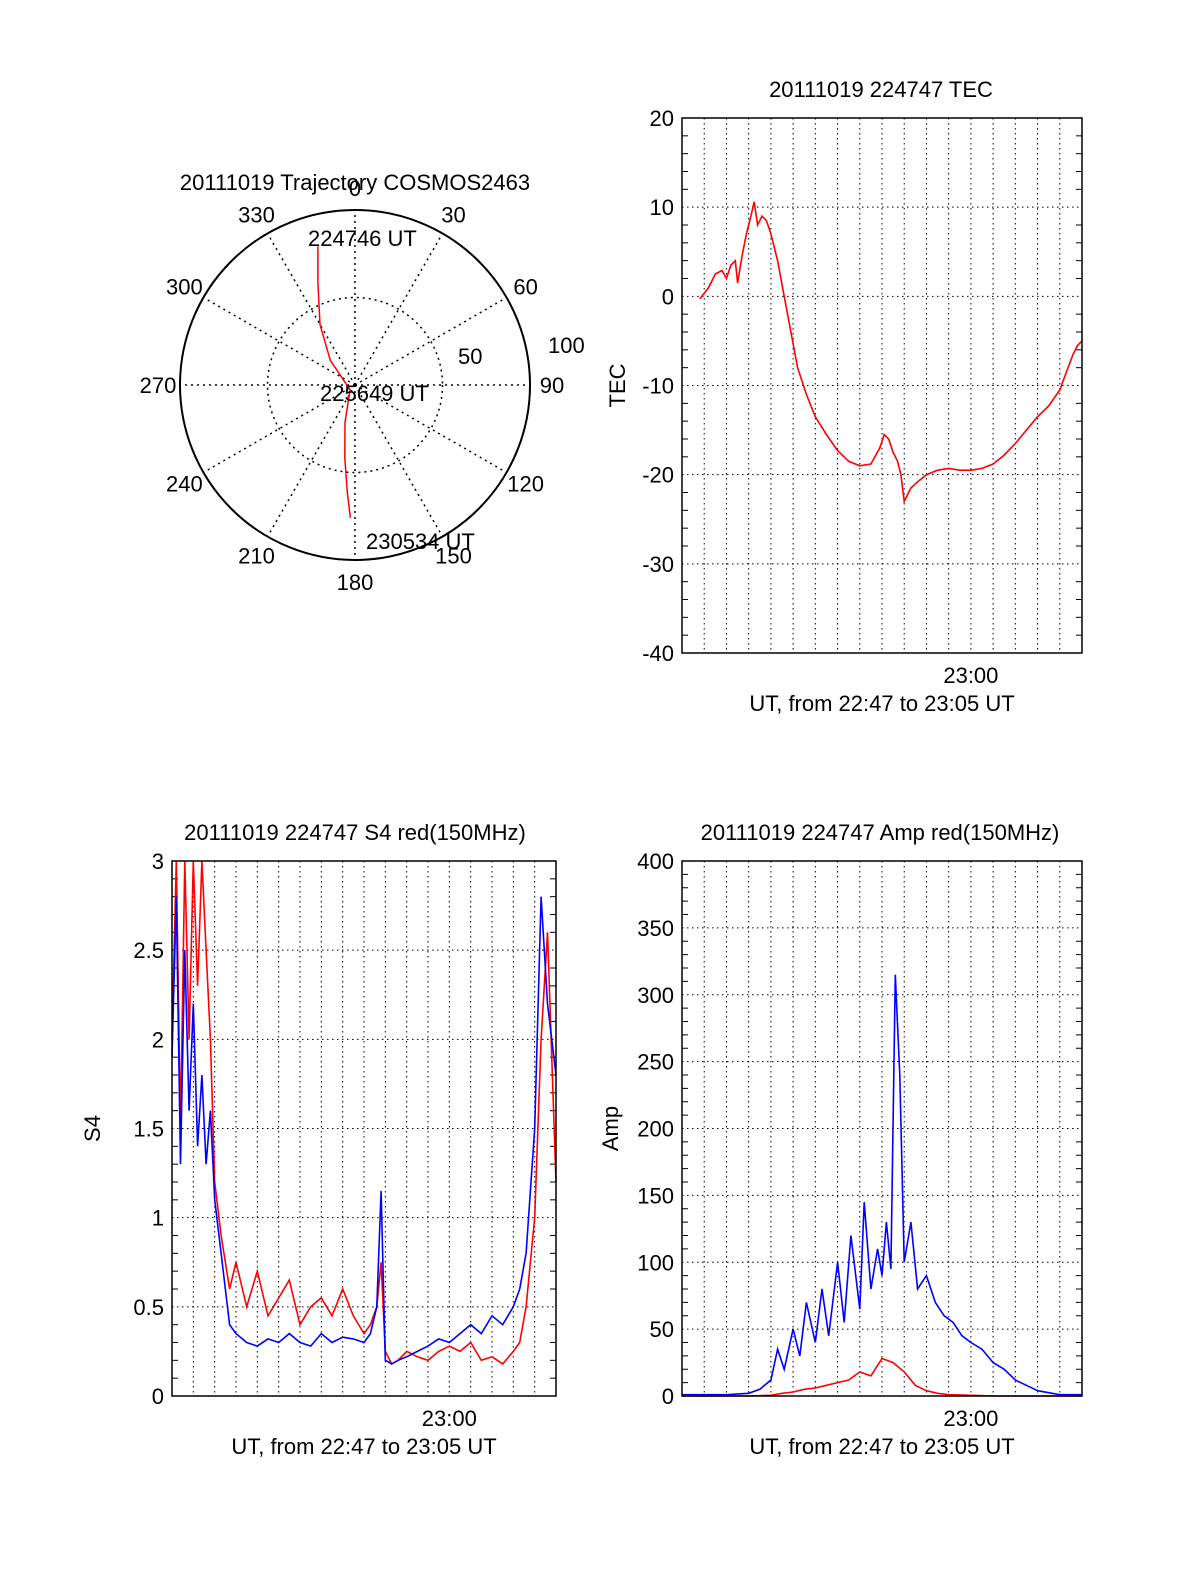 The image size is (1200, 1575). Describe the element at coordinates (880, 832) in the screenshot. I see `amp-title: 20111019 224747 Amp red(150MHz)` at that location.